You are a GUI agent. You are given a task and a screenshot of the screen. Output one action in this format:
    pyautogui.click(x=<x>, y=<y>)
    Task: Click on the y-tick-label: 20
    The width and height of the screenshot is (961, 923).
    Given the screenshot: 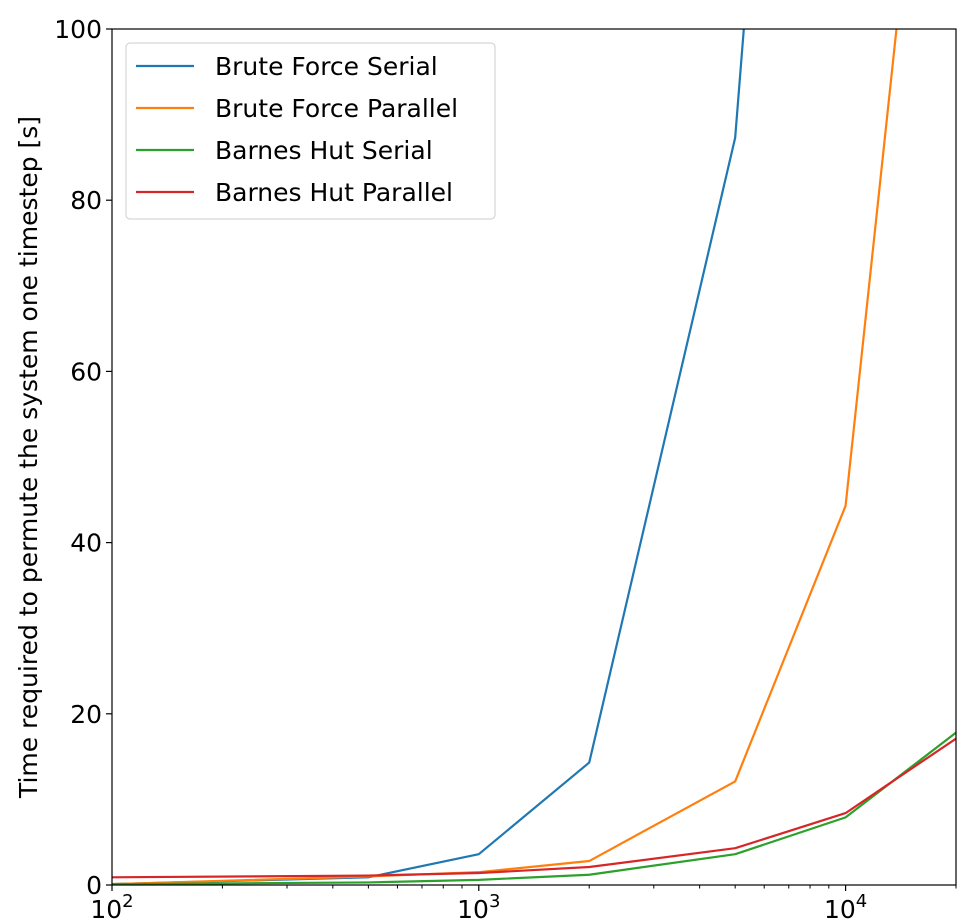 What is the action you would take?
    pyautogui.click(x=86, y=714)
    